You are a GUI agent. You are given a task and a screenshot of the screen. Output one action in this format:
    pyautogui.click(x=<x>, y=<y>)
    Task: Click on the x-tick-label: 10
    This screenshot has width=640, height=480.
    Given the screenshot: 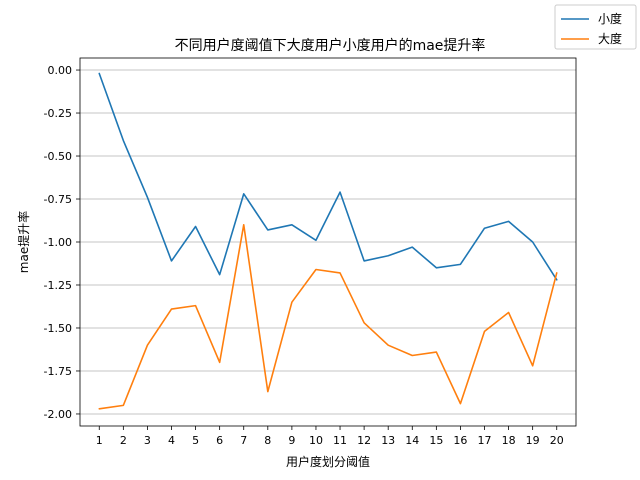 What is the action you would take?
    pyautogui.click(x=316, y=440)
    